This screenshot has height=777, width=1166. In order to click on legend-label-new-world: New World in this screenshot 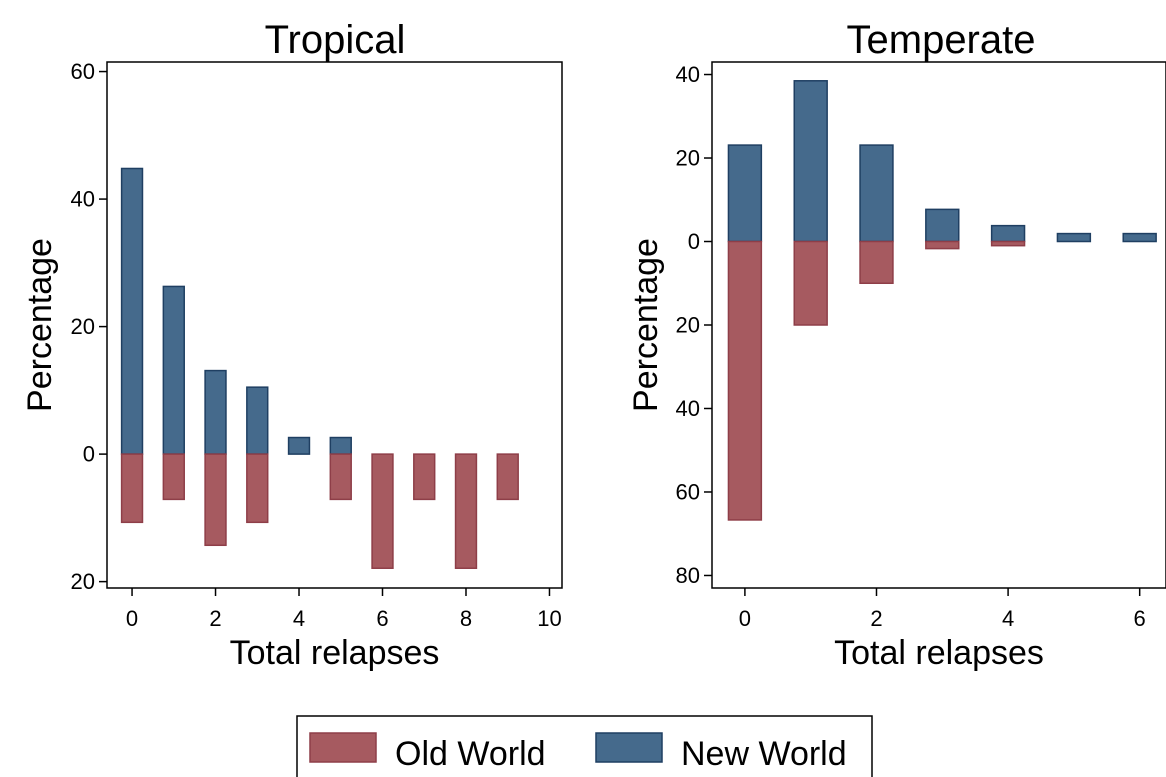, I will do `click(764, 754)`.